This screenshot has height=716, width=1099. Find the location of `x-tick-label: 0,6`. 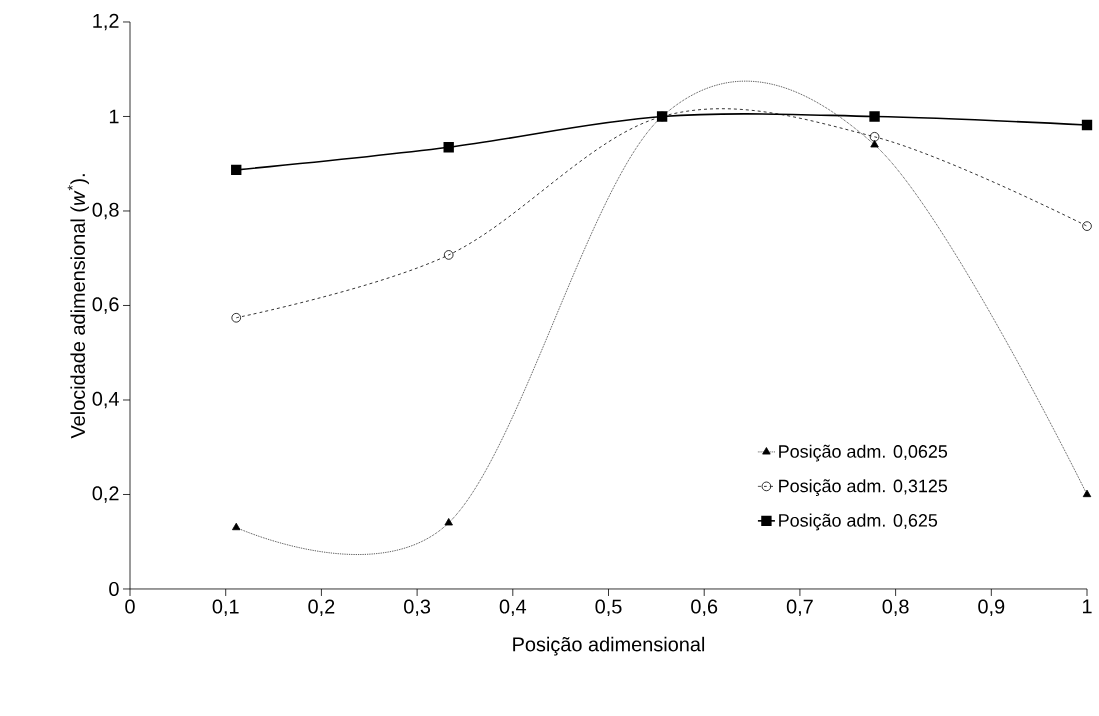

x-tick-label: 0,6 is located at coordinates (704, 607).